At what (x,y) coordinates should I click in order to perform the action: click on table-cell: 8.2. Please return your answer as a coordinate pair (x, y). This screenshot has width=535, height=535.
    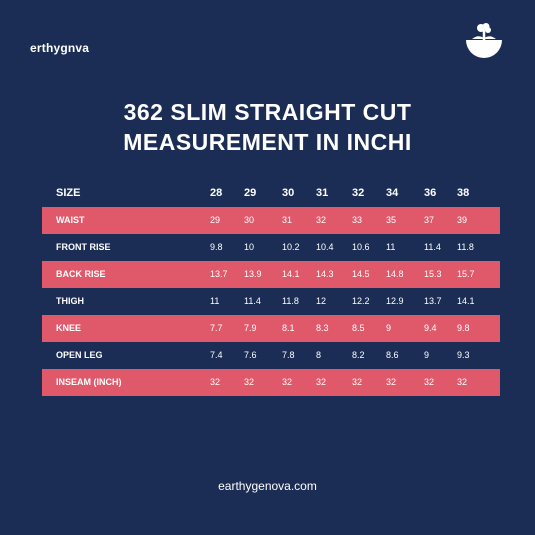
    Looking at the image, I should click on (358, 355).